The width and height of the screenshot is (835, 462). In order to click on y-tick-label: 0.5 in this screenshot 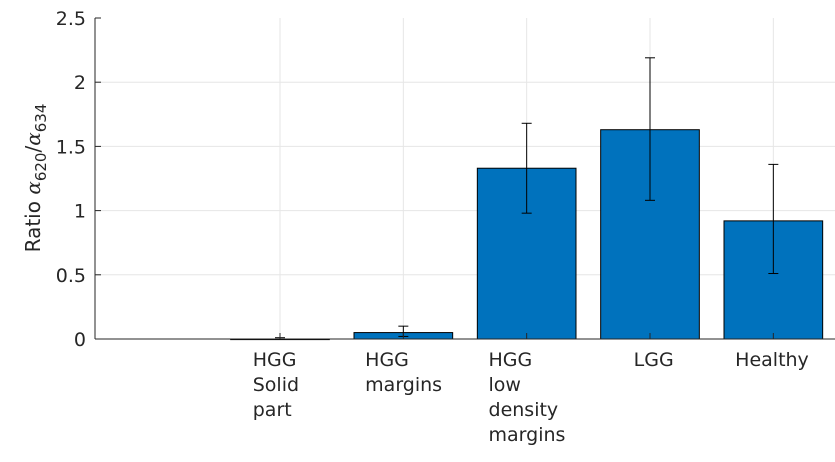, I will do `click(71, 276)`.